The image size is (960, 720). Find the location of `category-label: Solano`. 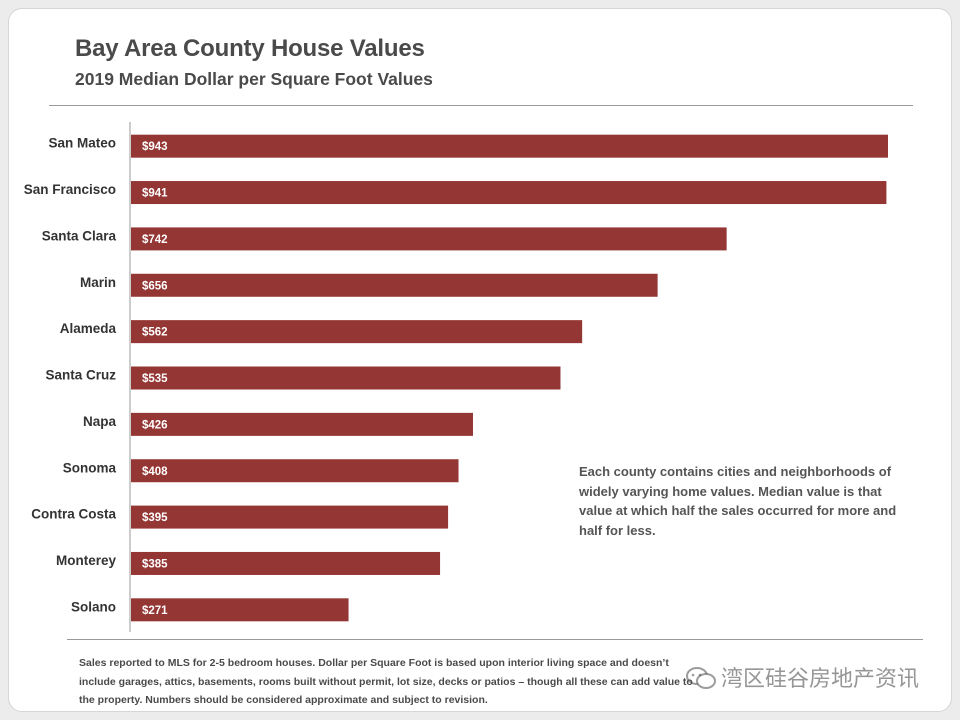

category-label: Solano is located at coordinates (93, 606).